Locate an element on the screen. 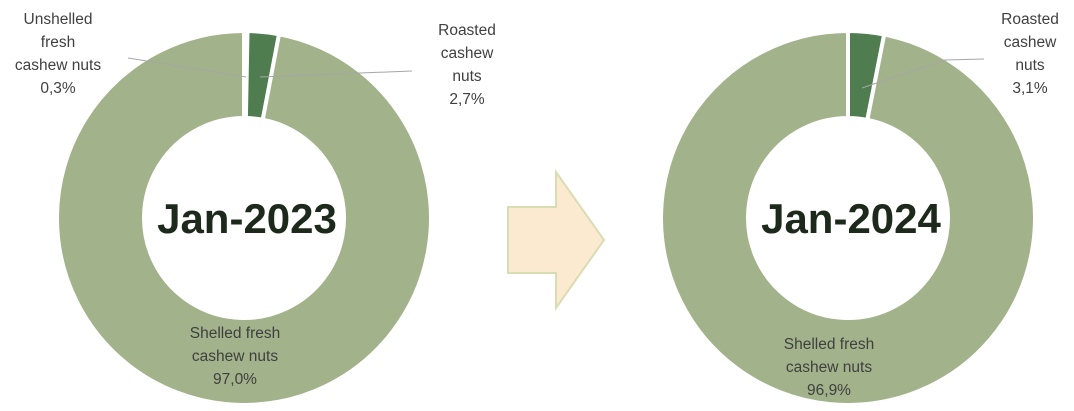  data-label-roasted: Roasted cashew nuts 3,1% is located at coordinates (1030, 54).